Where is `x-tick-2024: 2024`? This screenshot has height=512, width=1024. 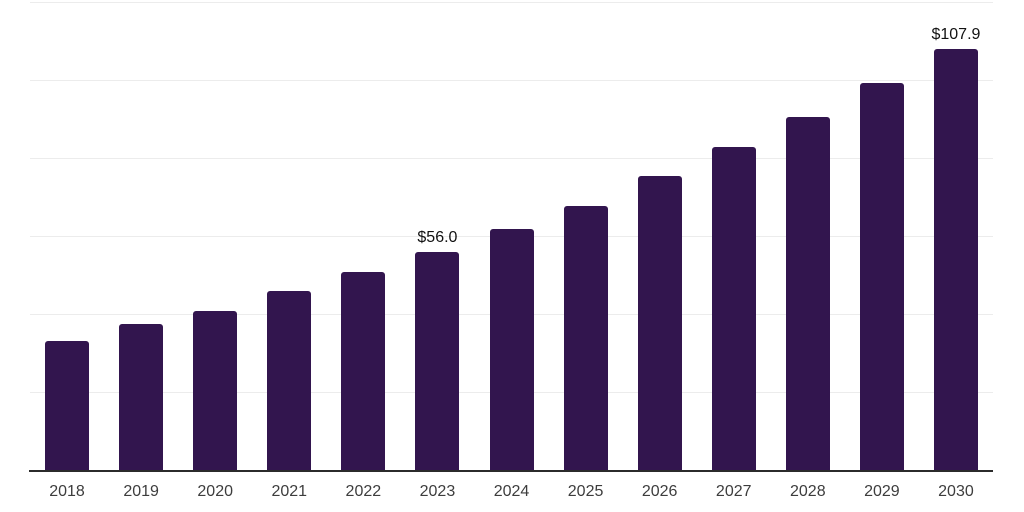 x-tick-2024: 2024 is located at coordinates (511, 491).